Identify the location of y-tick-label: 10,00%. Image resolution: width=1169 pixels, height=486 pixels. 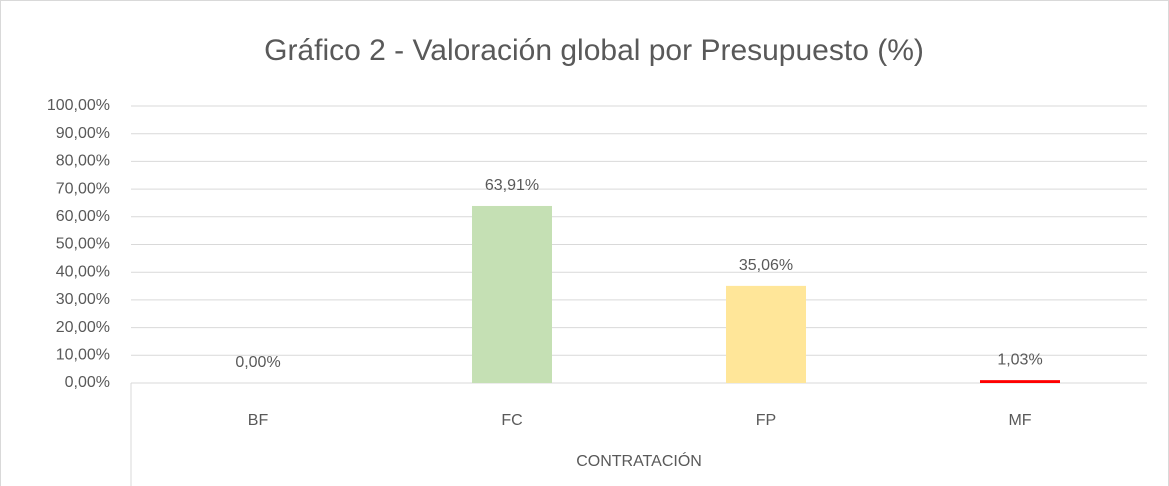
(83, 355).